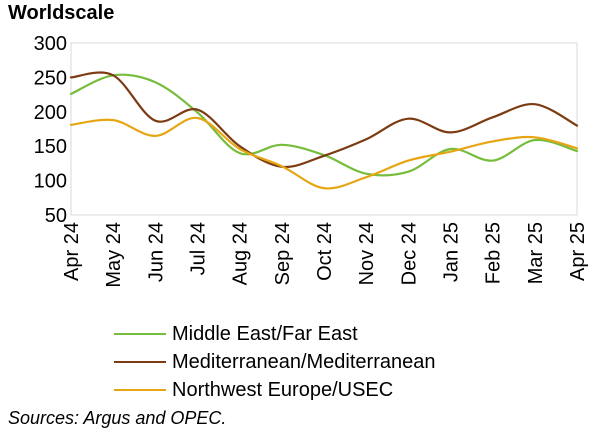 This screenshot has width=595, height=439. What do you see at coordinates (304, 361) in the screenshot?
I see `legend-label: Mediterranean/Mediterranean` at bounding box center [304, 361].